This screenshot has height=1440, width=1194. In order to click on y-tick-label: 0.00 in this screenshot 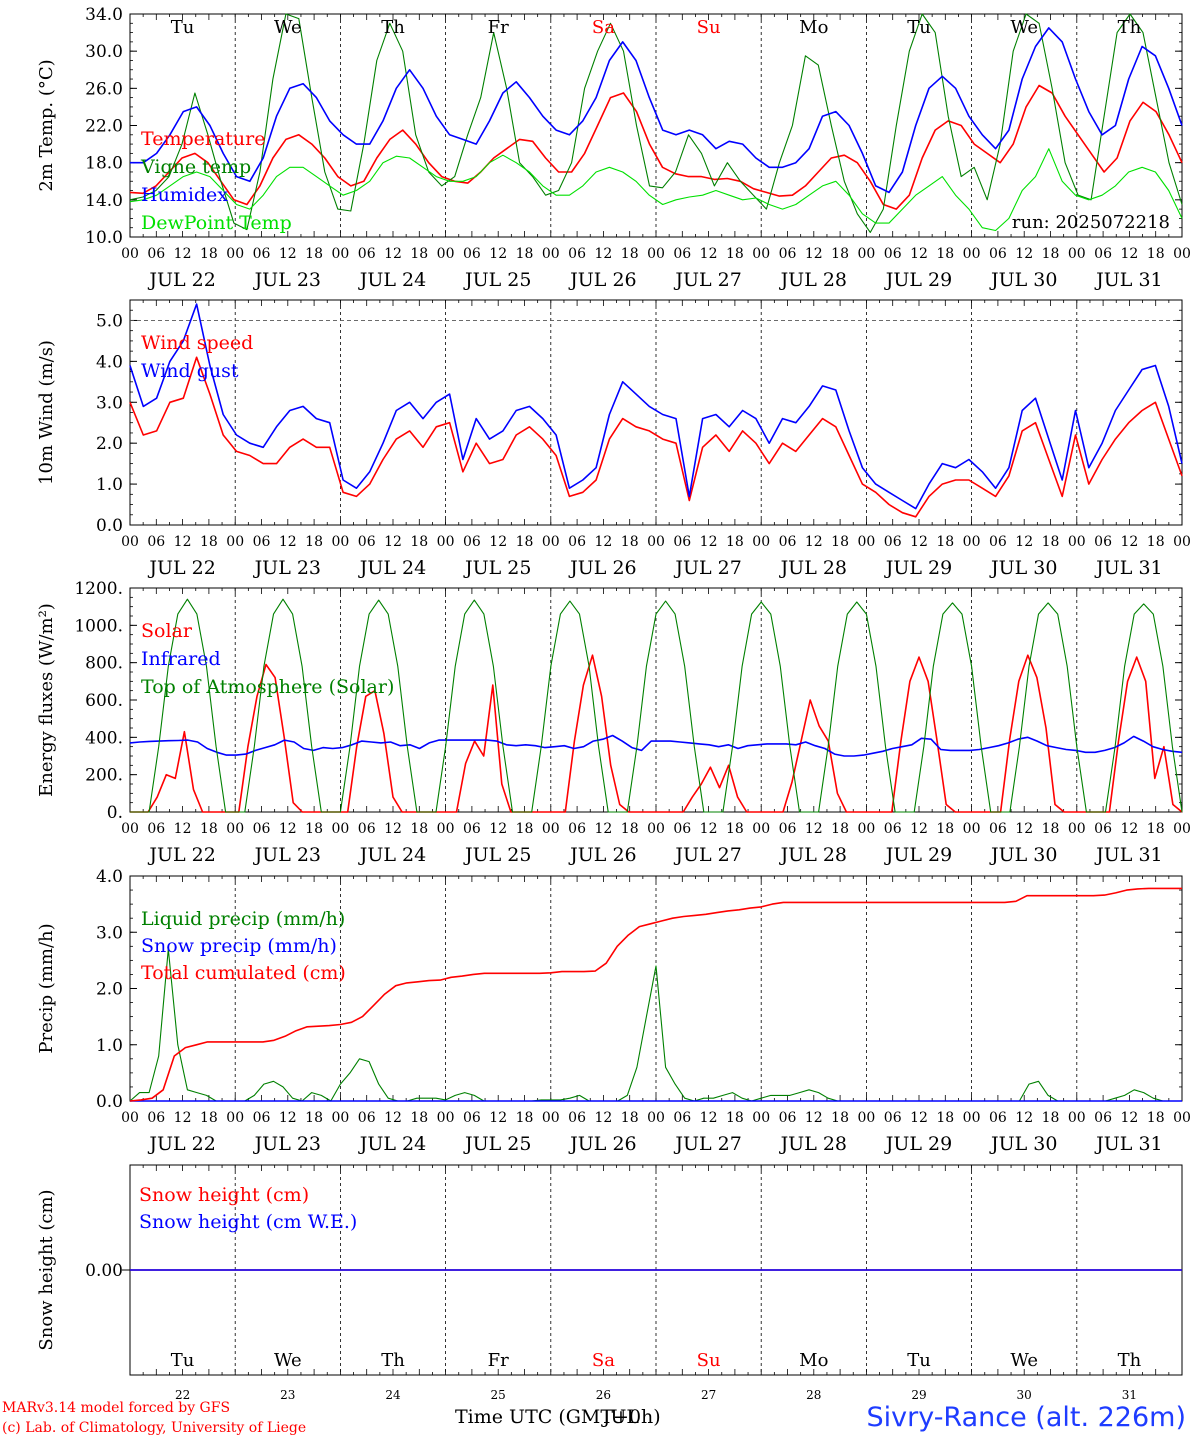, I will do `click(104, 1271)`.